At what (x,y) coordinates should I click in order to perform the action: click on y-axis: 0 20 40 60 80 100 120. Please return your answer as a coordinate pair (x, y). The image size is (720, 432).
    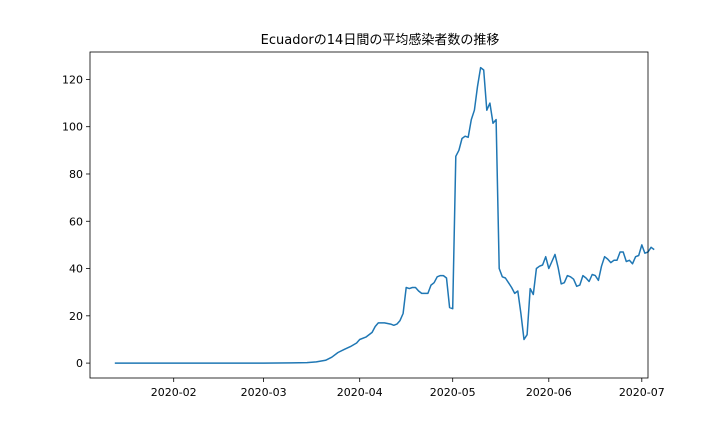
    Looking at the image, I should click on (76, 221).